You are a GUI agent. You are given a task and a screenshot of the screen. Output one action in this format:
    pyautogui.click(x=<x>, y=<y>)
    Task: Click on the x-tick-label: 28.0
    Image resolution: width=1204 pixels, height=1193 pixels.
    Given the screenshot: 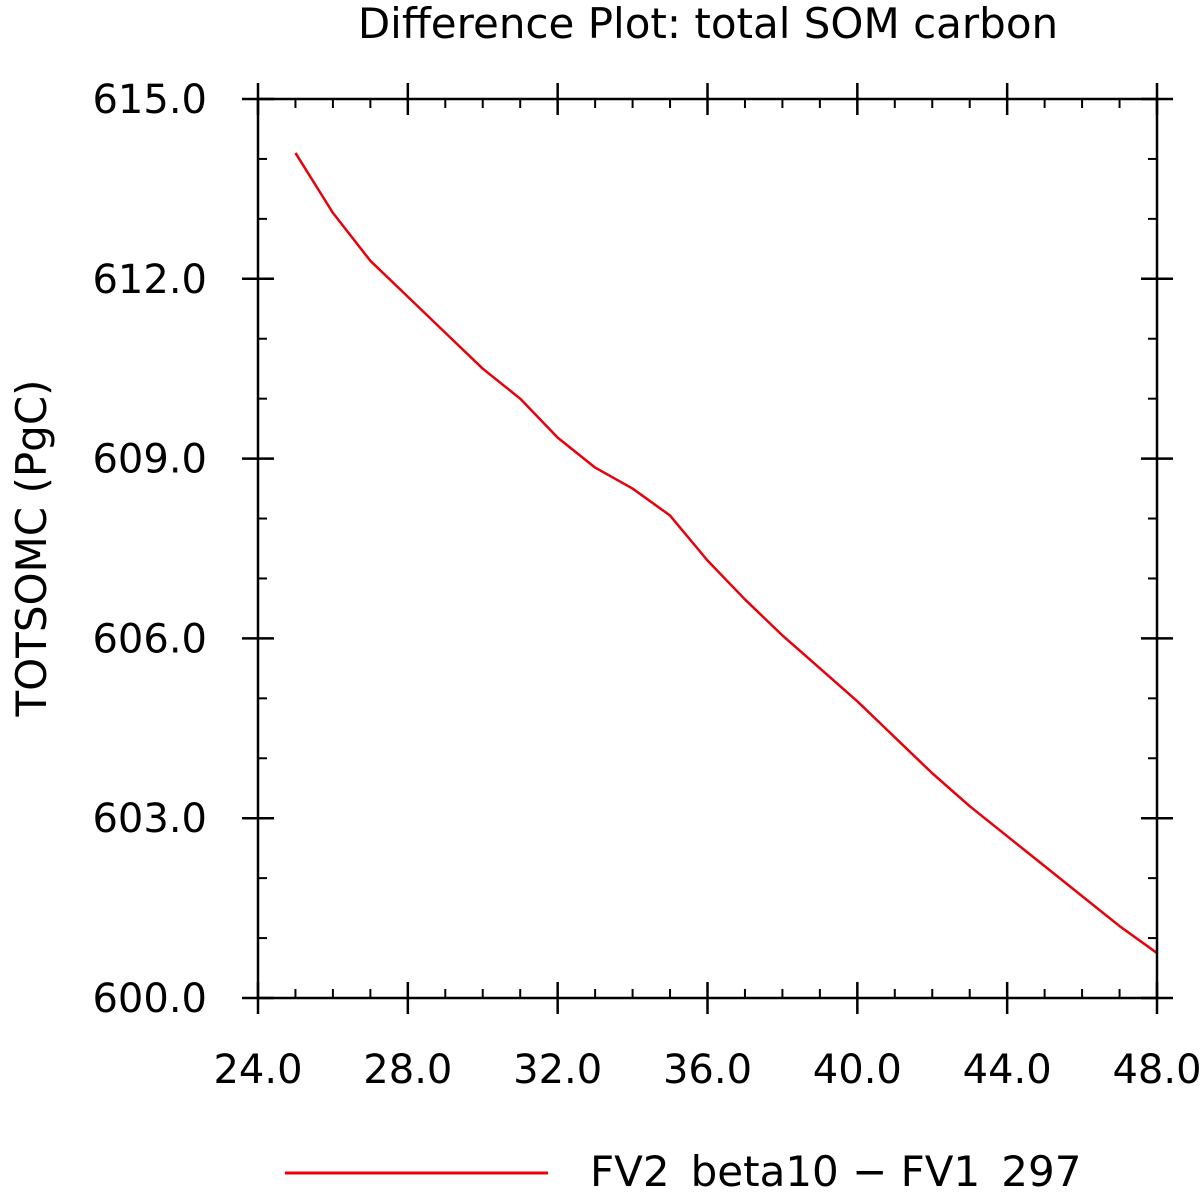 What is the action you would take?
    pyautogui.click(x=407, y=1070)
    